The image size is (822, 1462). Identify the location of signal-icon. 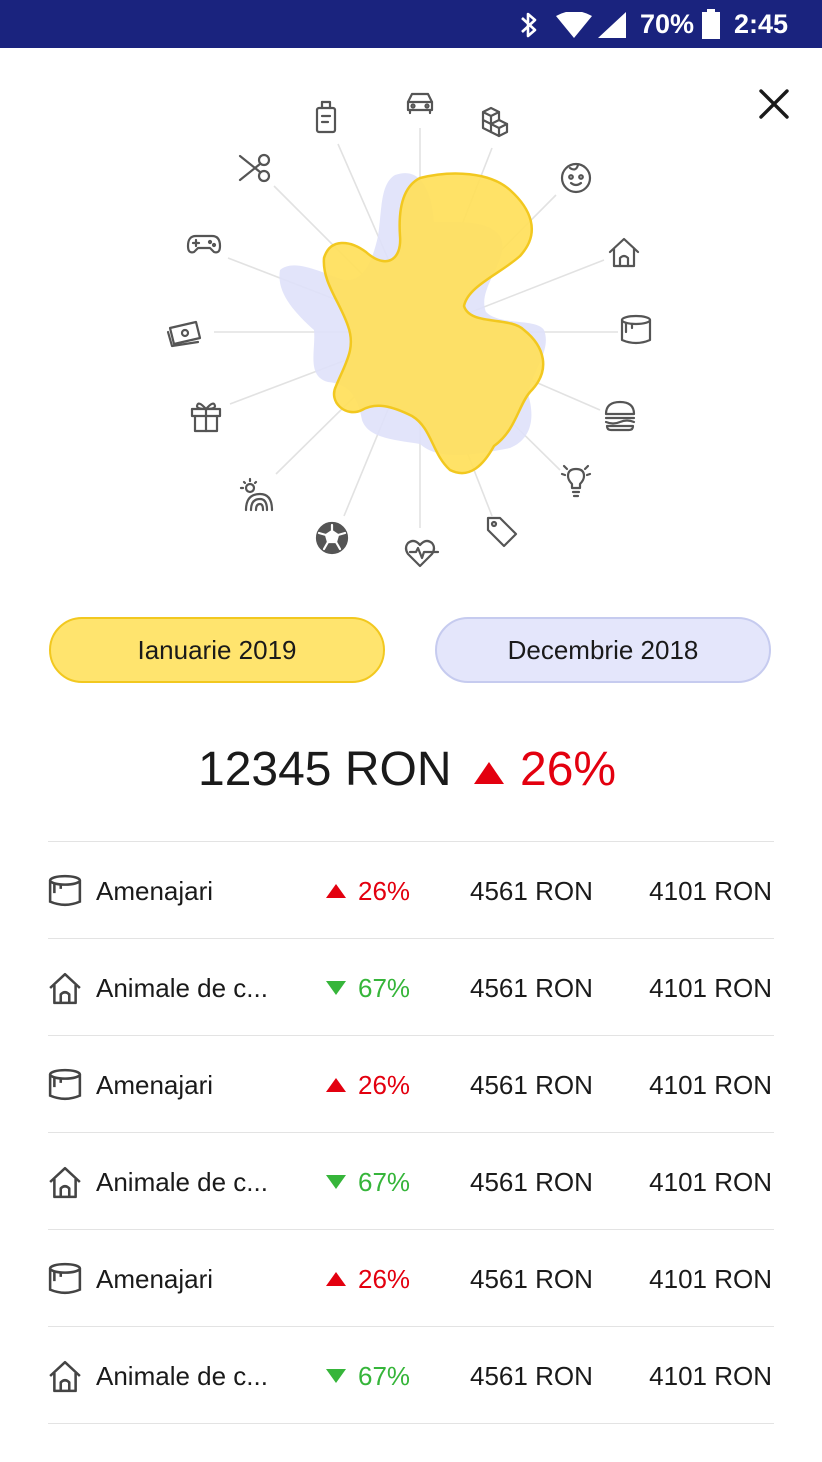
(612, 25).